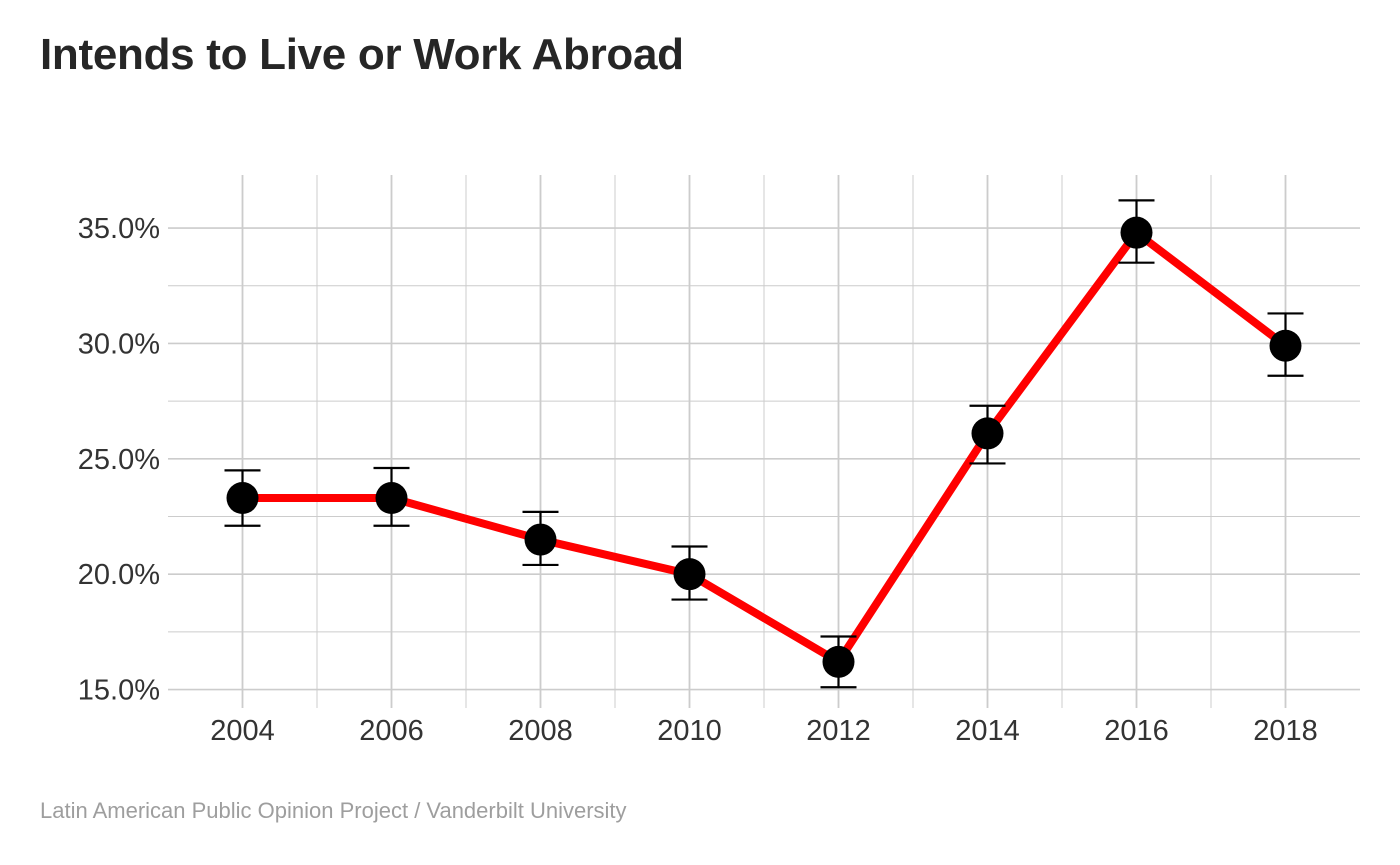 This screenshot has height=865, width=1400. I want to click on x-tick-label: 2018, so click(1285, 731).